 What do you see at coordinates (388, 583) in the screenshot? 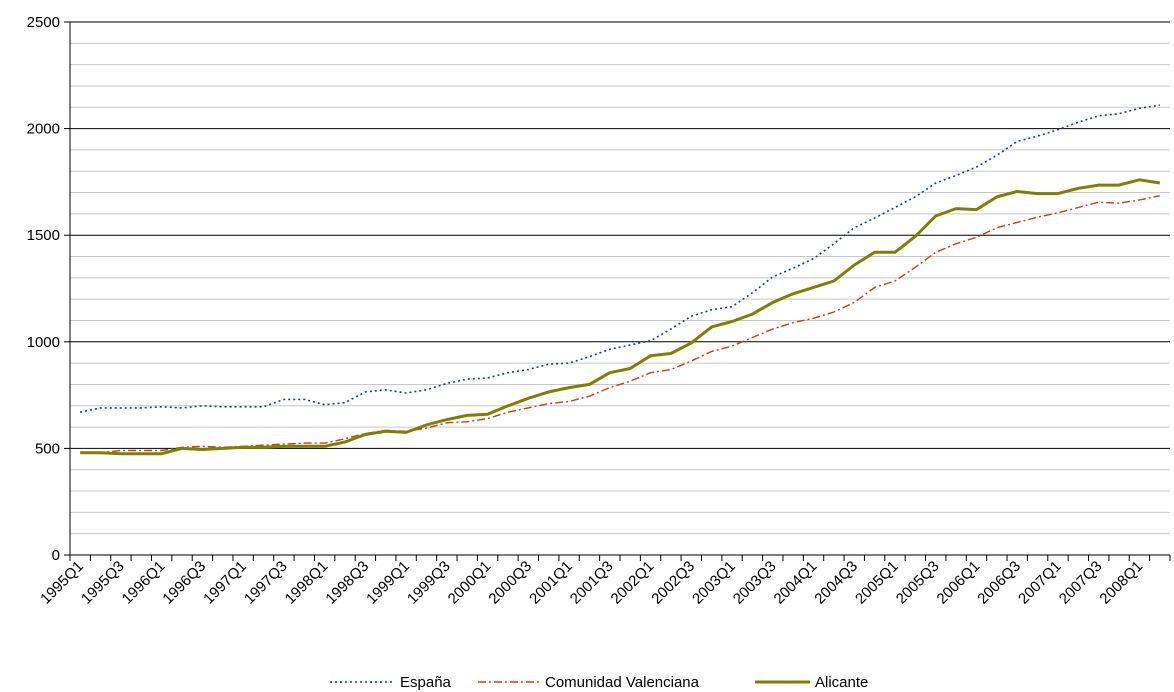
I see `x-tick-label: 1999Q1` at bounding box center [388, 583].